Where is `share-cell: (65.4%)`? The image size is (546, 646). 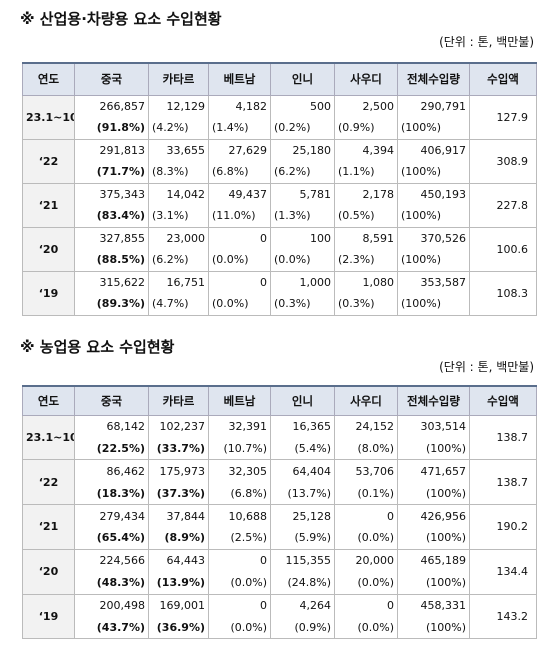
share-cell: (65.4%) is located at coordinates (111, 538).